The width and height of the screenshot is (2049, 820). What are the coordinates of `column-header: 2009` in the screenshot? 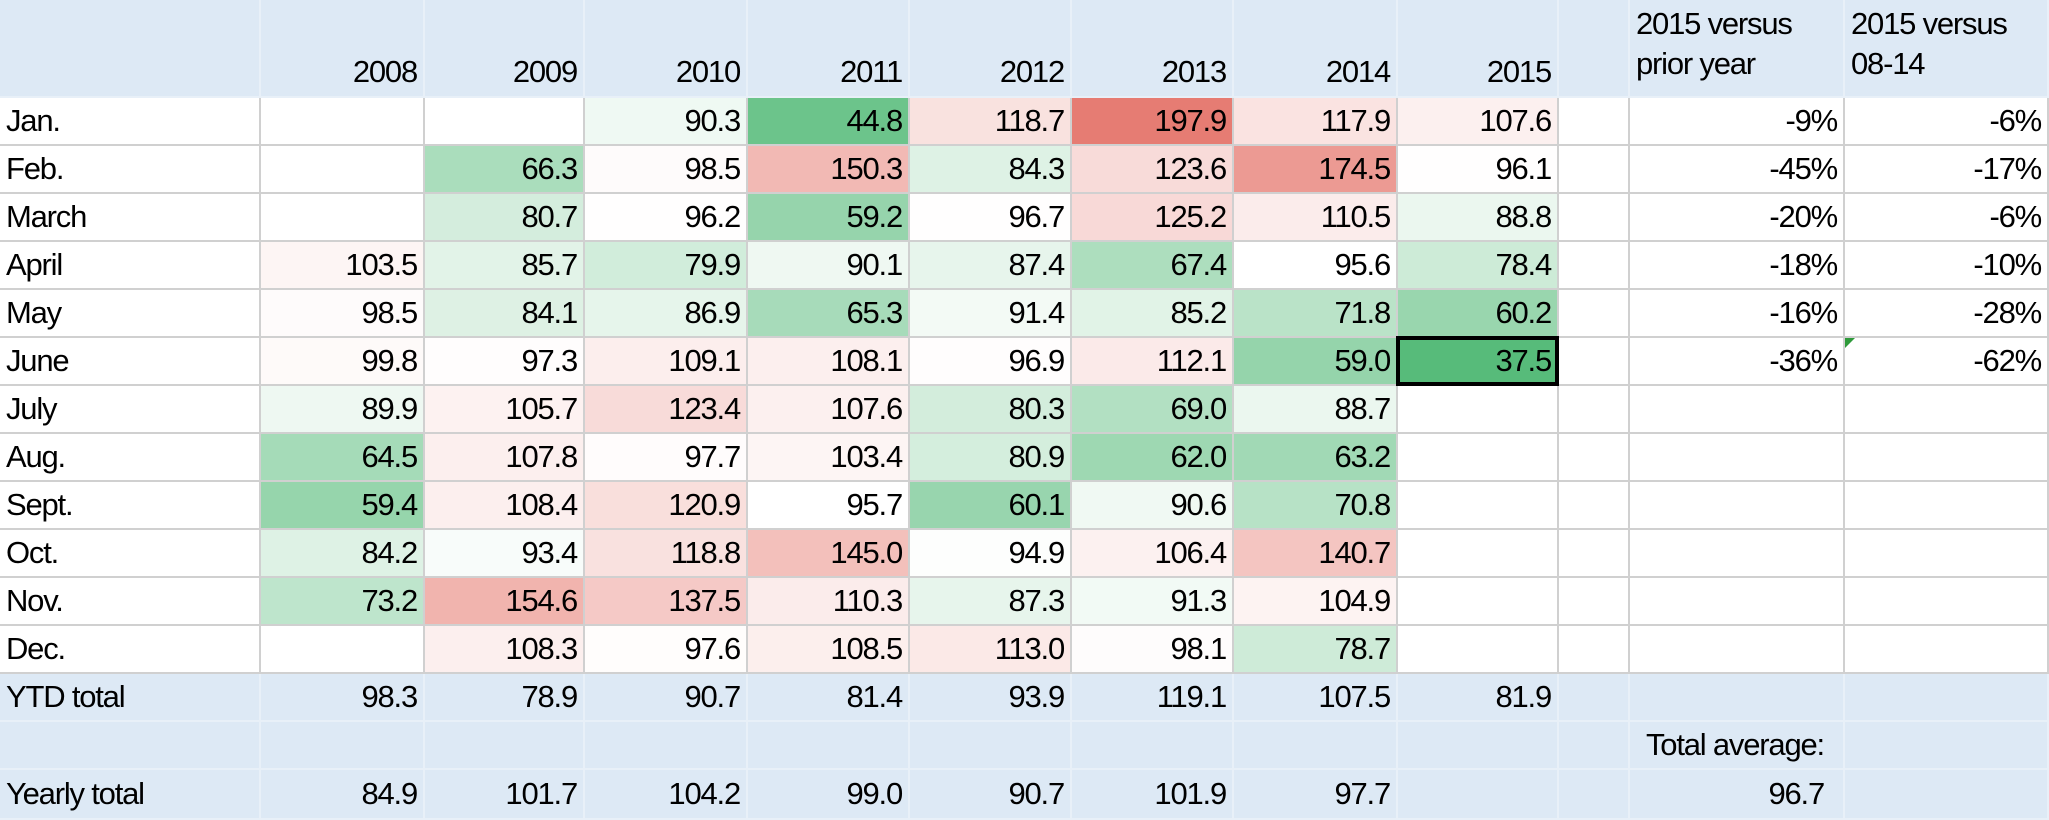 It's located at (505, 49).